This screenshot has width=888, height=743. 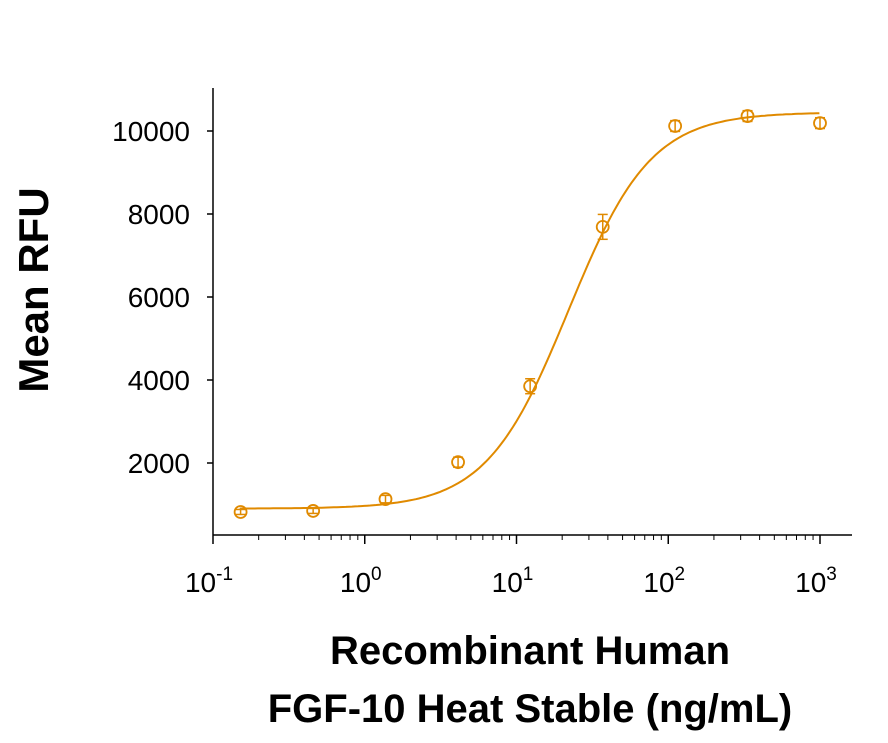 I want to click on y-tick-label: 4000, so click(x=159, y=380).